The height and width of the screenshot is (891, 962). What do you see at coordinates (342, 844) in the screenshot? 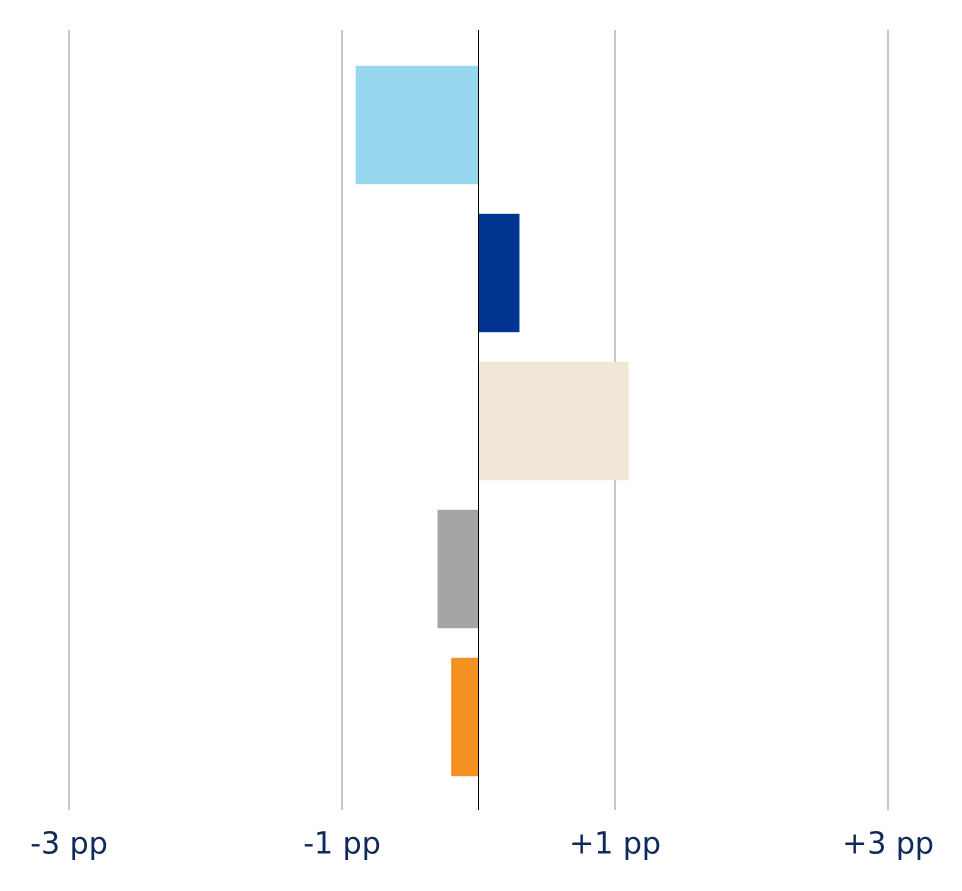
I see `x-tick-label: -1 pp` at bounding box center [342, 844].